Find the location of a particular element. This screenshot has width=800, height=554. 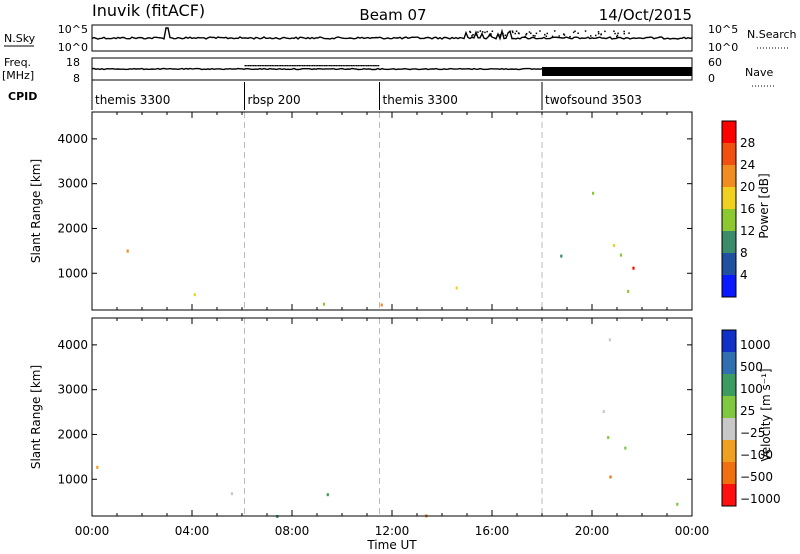

freq-tick-top: 18 is located at coordinates (73, 62).